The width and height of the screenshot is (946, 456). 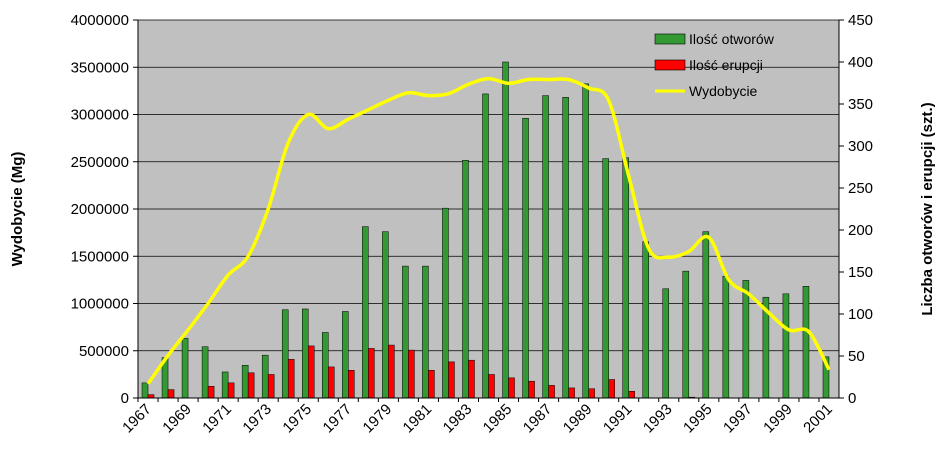 I want to click on right-tick-label: 250, so click(x=860, y=188).